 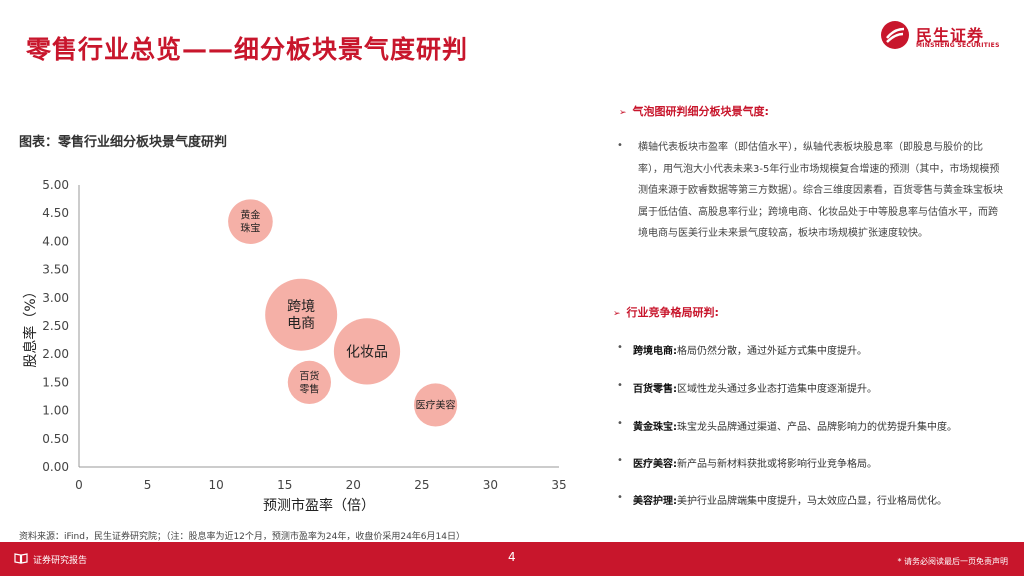 I want to click on y-tick-label: 5.00, so click(x=55, y=185).